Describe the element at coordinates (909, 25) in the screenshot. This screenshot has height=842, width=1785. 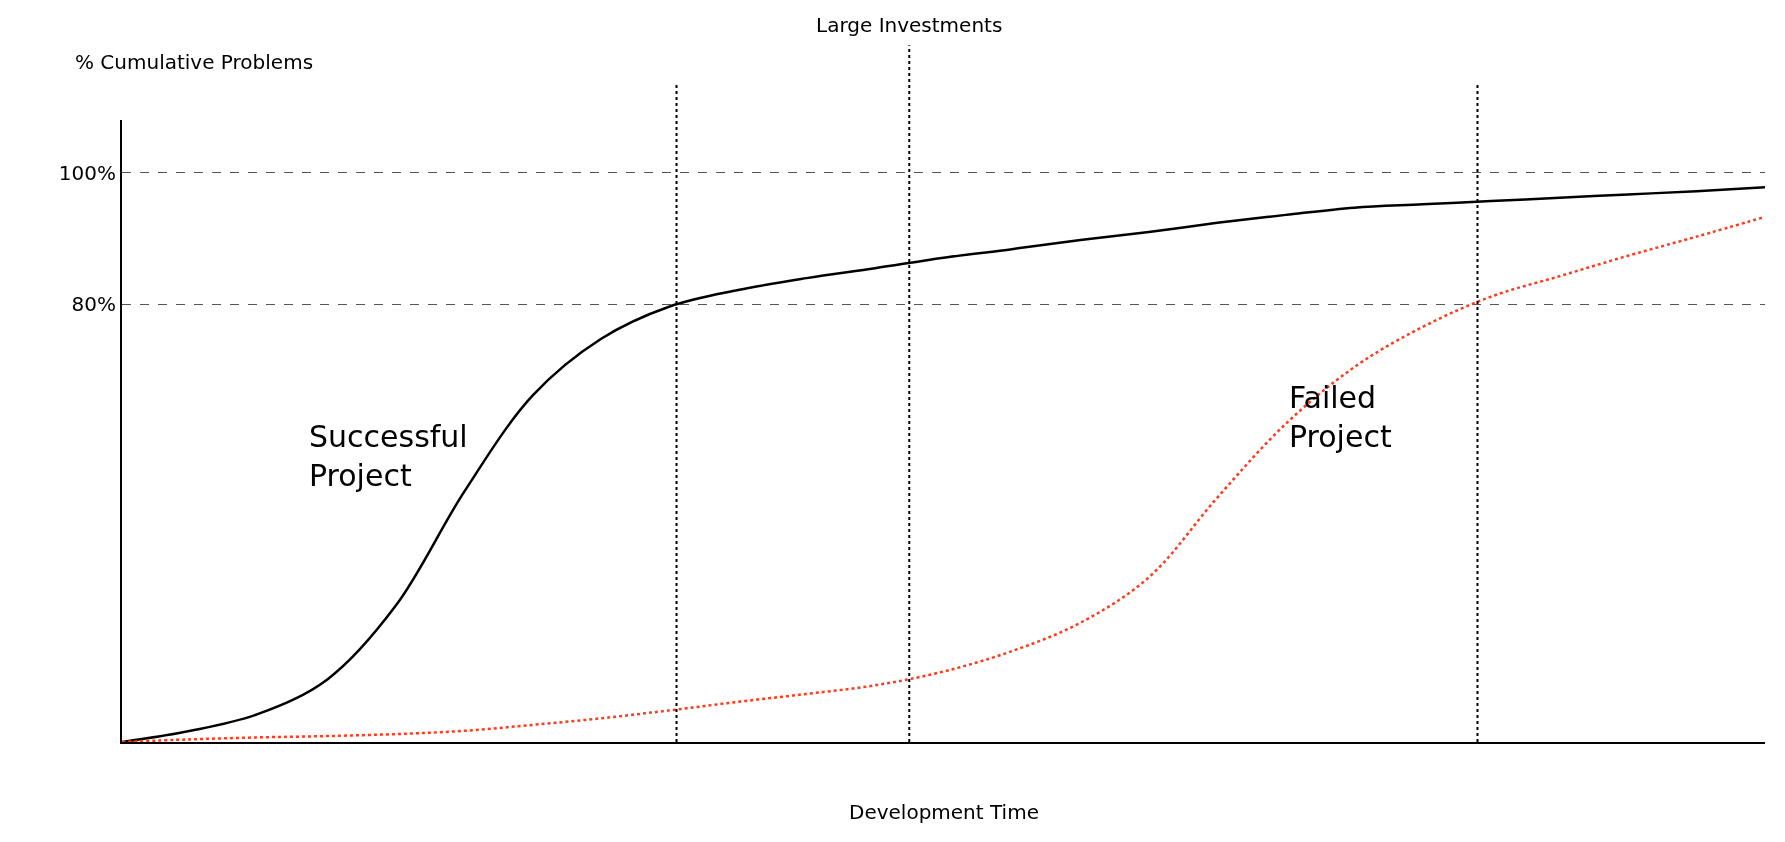
I see `text: Large Investments` at that location.